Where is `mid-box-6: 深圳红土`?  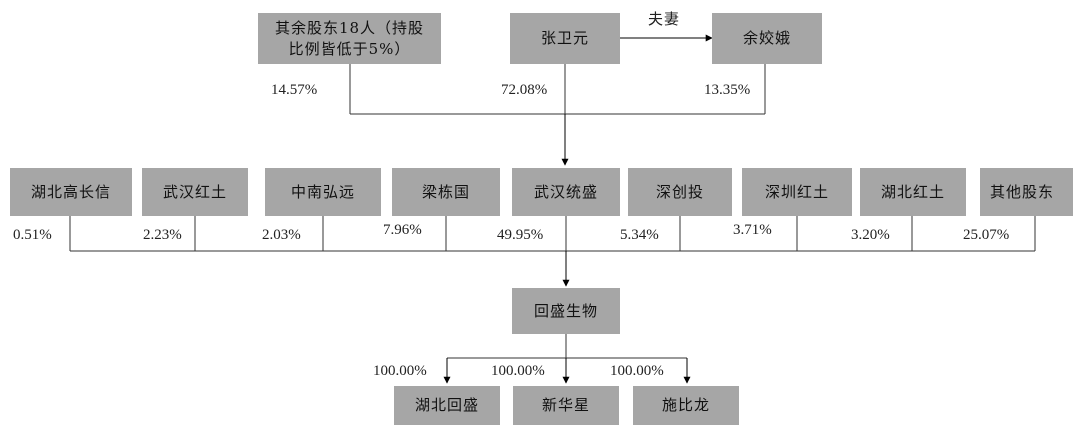
mid-box-6: 深圳红土 is located at coordinates (797, 192).